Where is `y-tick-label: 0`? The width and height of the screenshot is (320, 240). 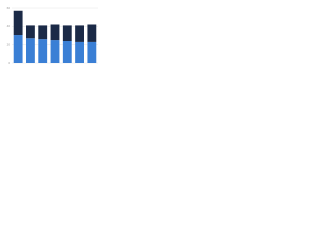
y-tick-label: 0 is located at coordinates (9, 63).